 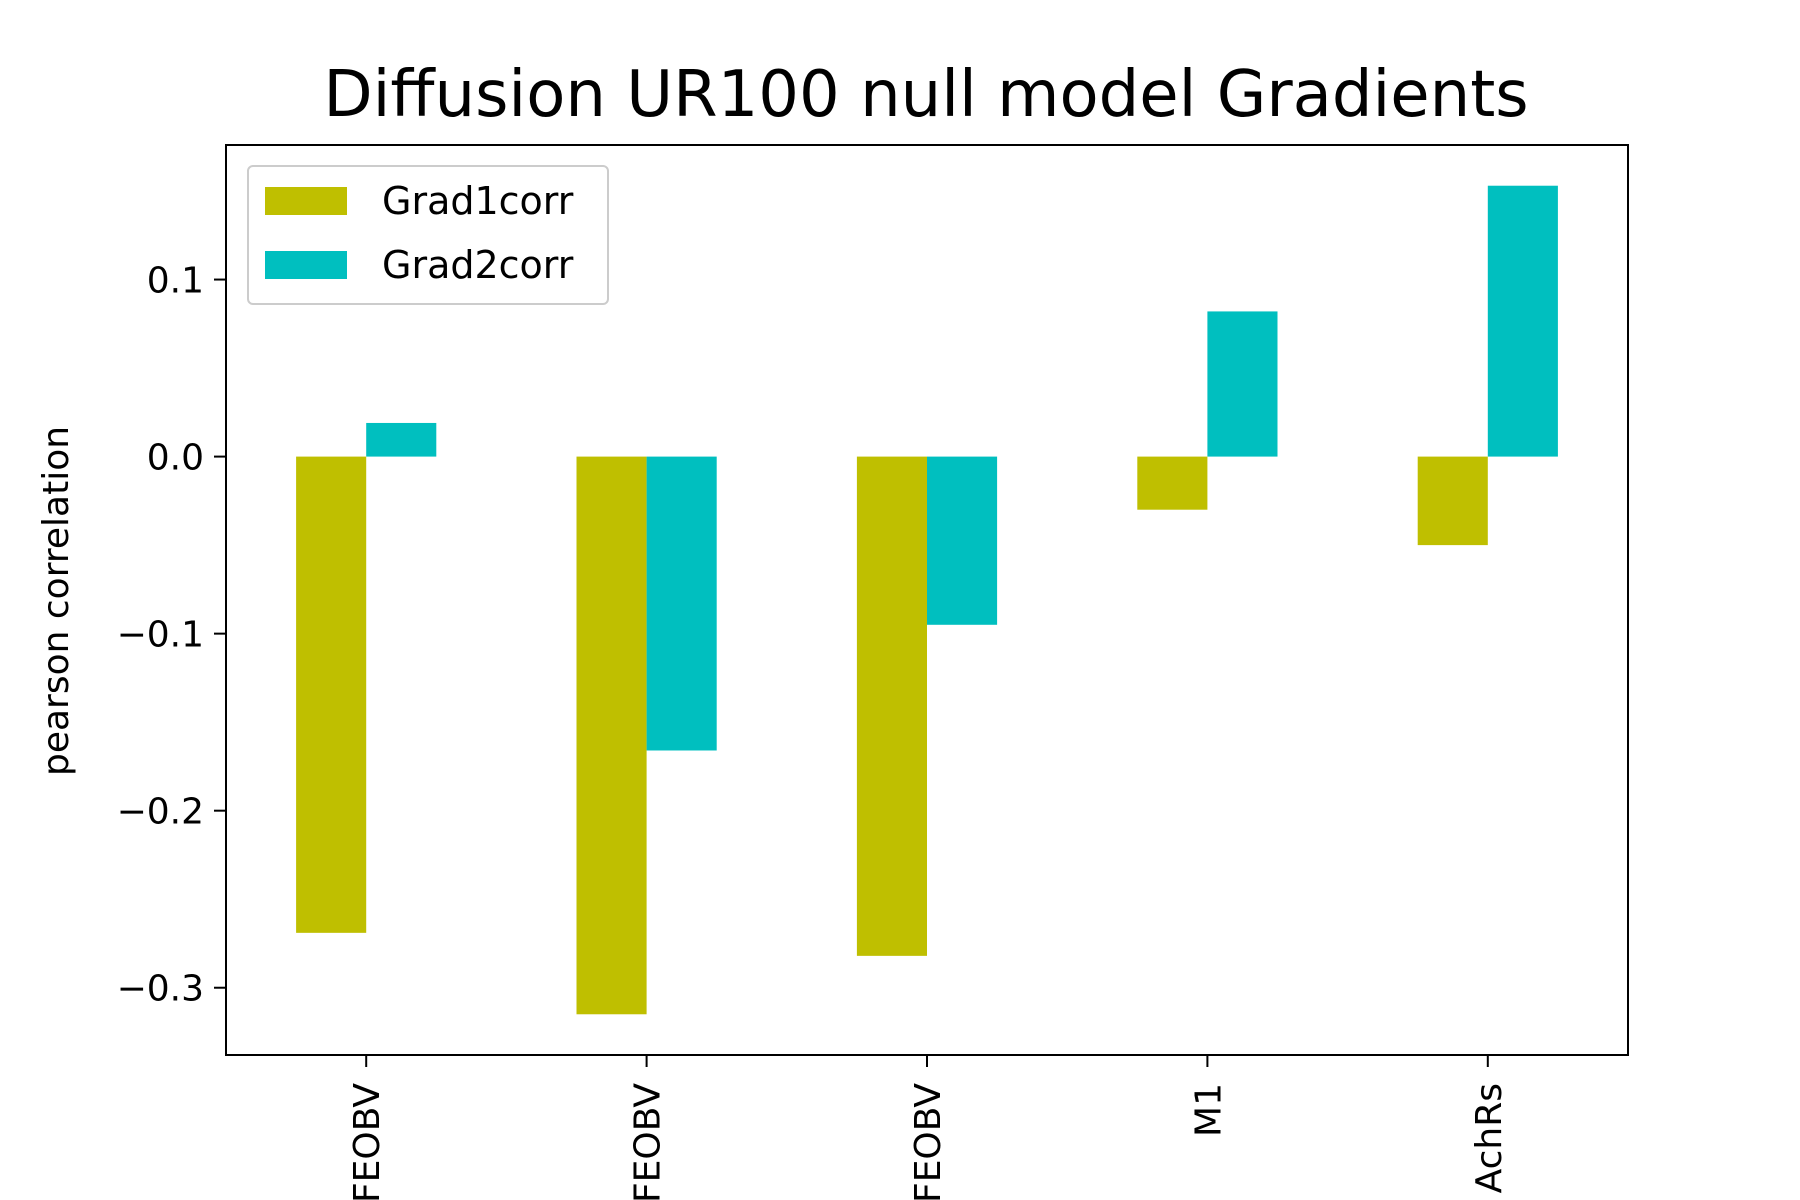 I want to click on legend-swatch-Grad1corr, so click(x=306, y=201).